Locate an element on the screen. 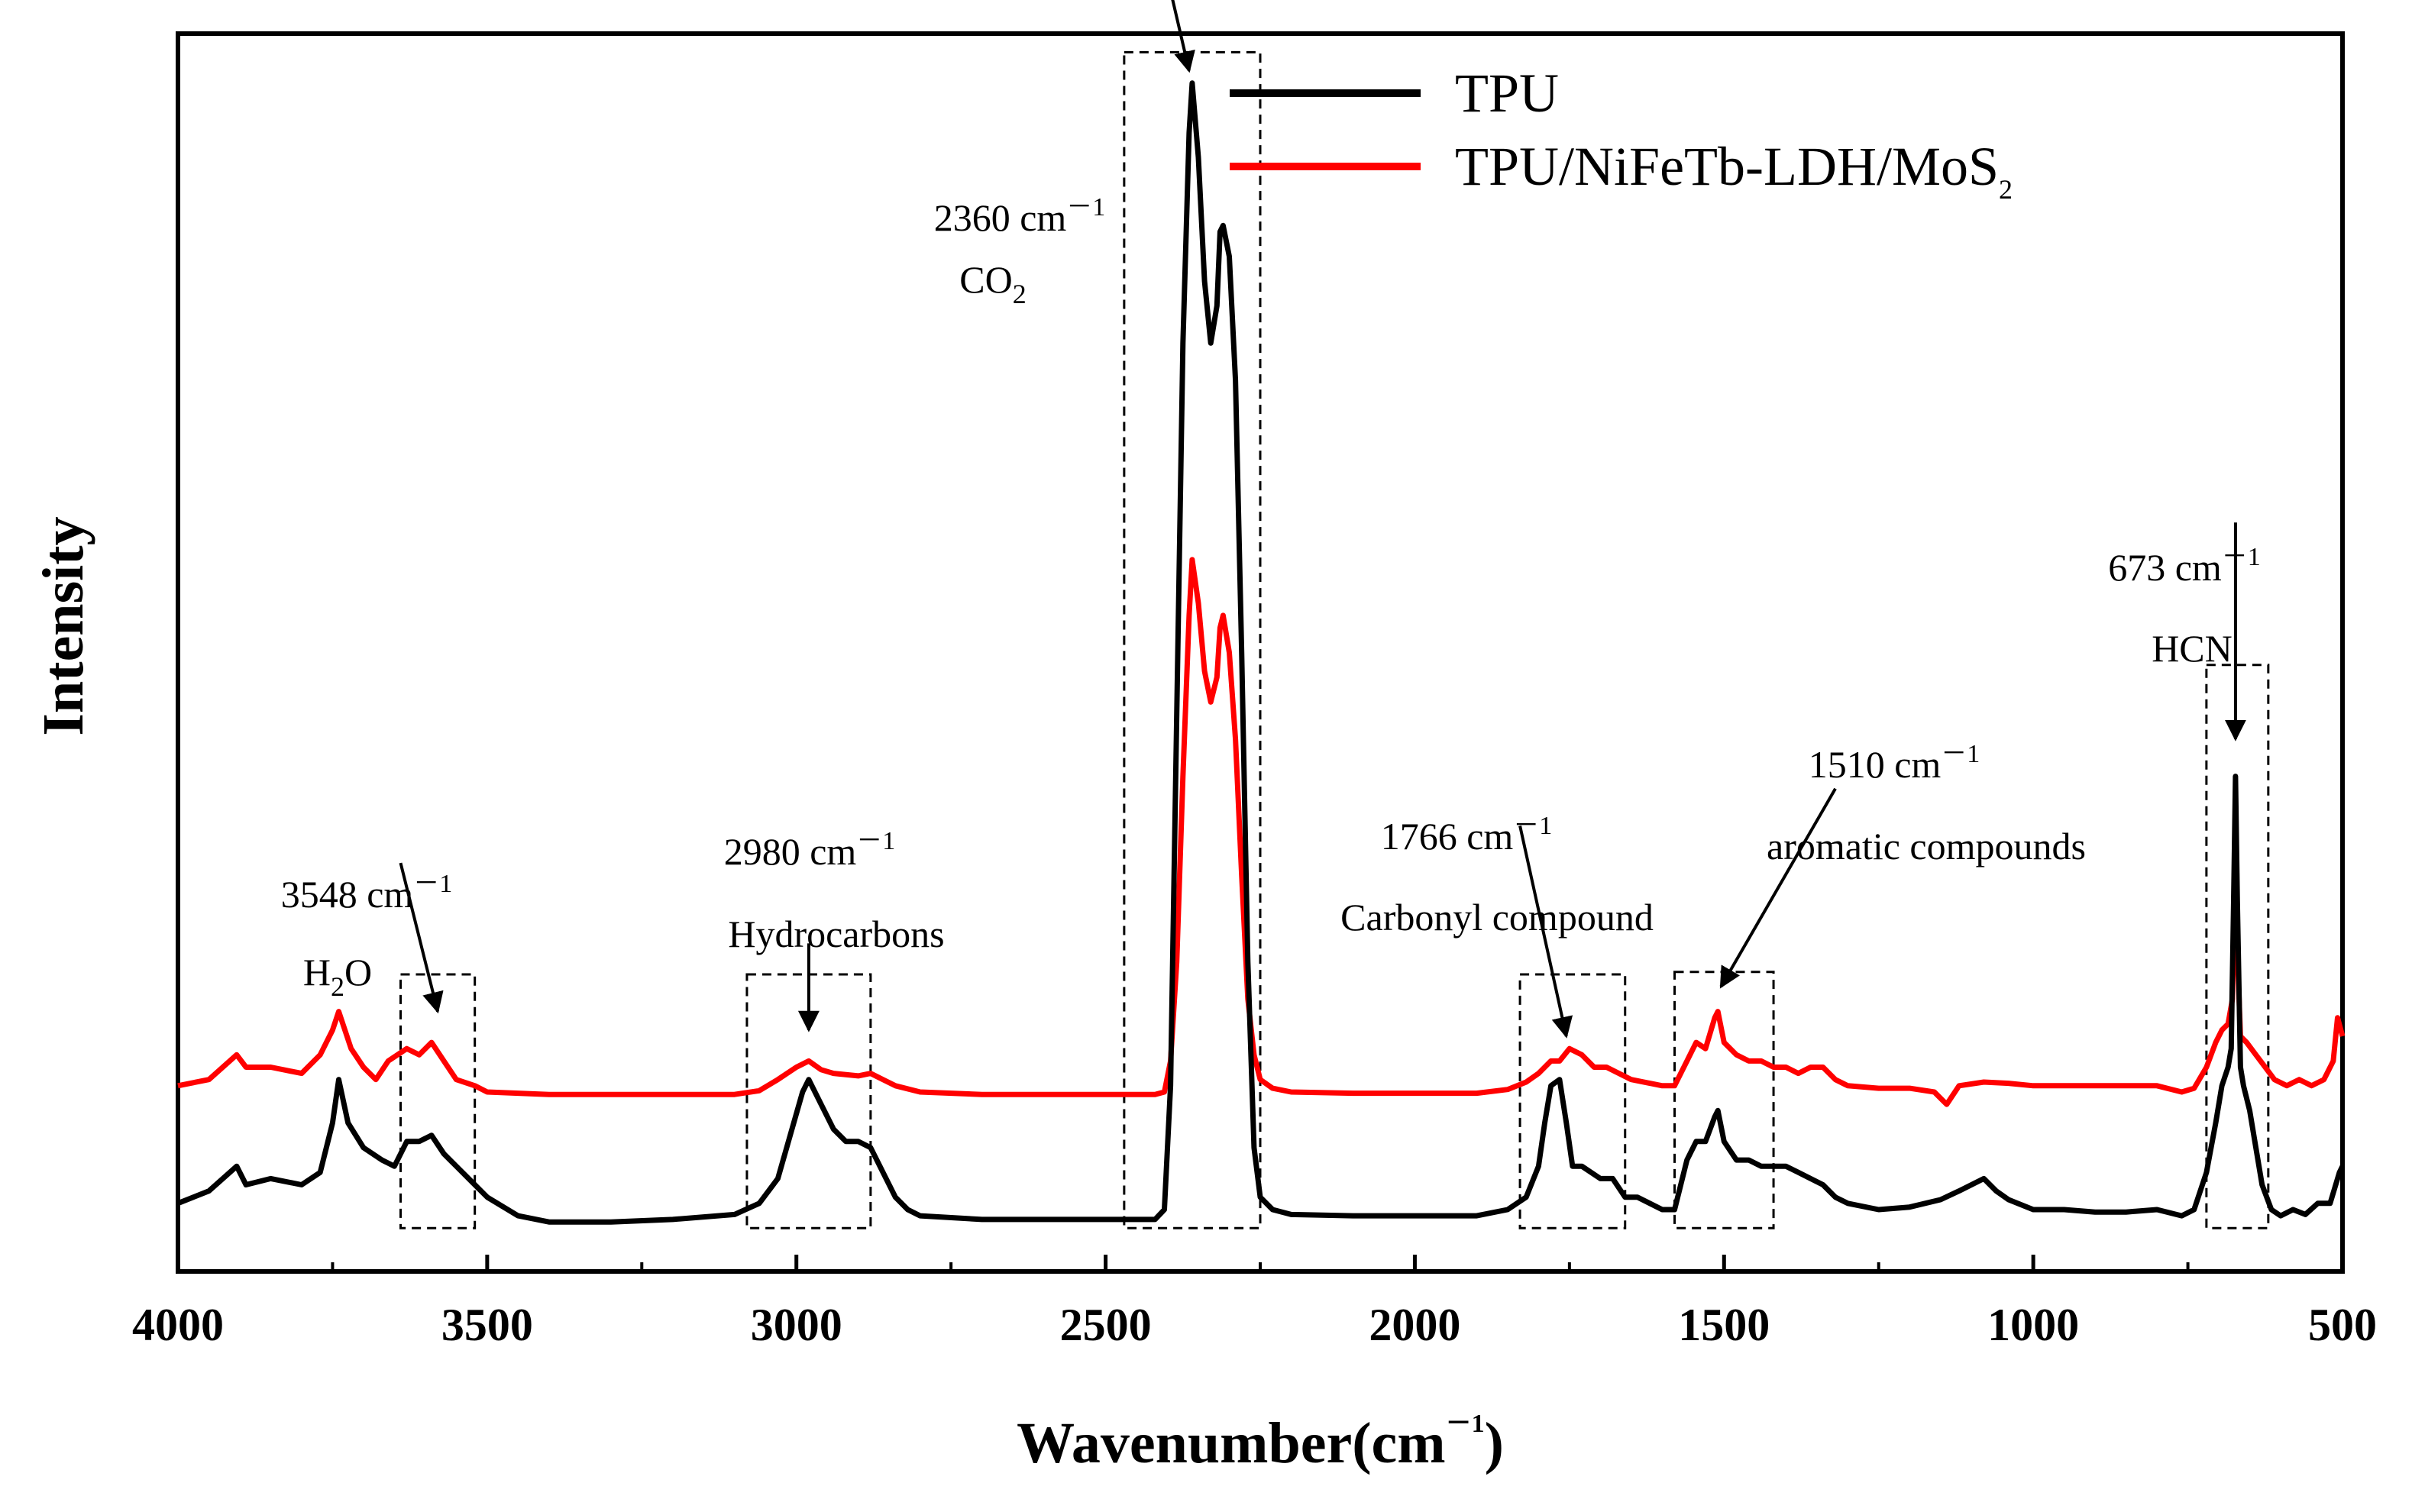  annotation-hcn-wavenumber: 673 cm－1 is located at coordinates (2184, 566).